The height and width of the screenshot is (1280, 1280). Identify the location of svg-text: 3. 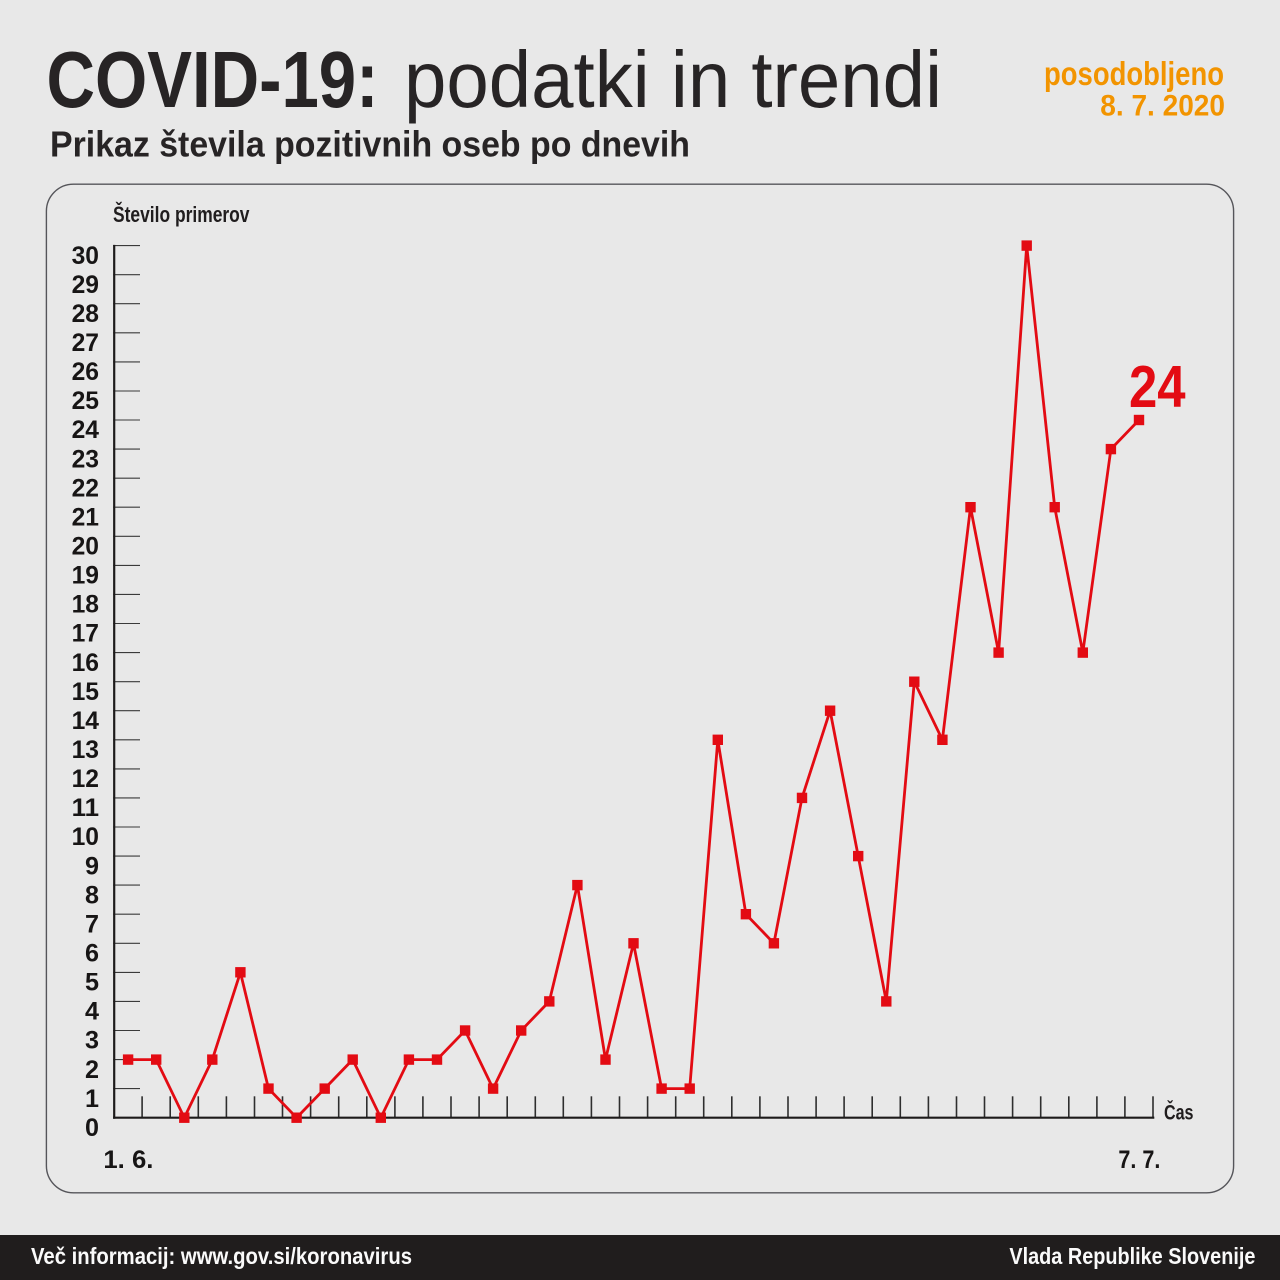
(92, 1041).